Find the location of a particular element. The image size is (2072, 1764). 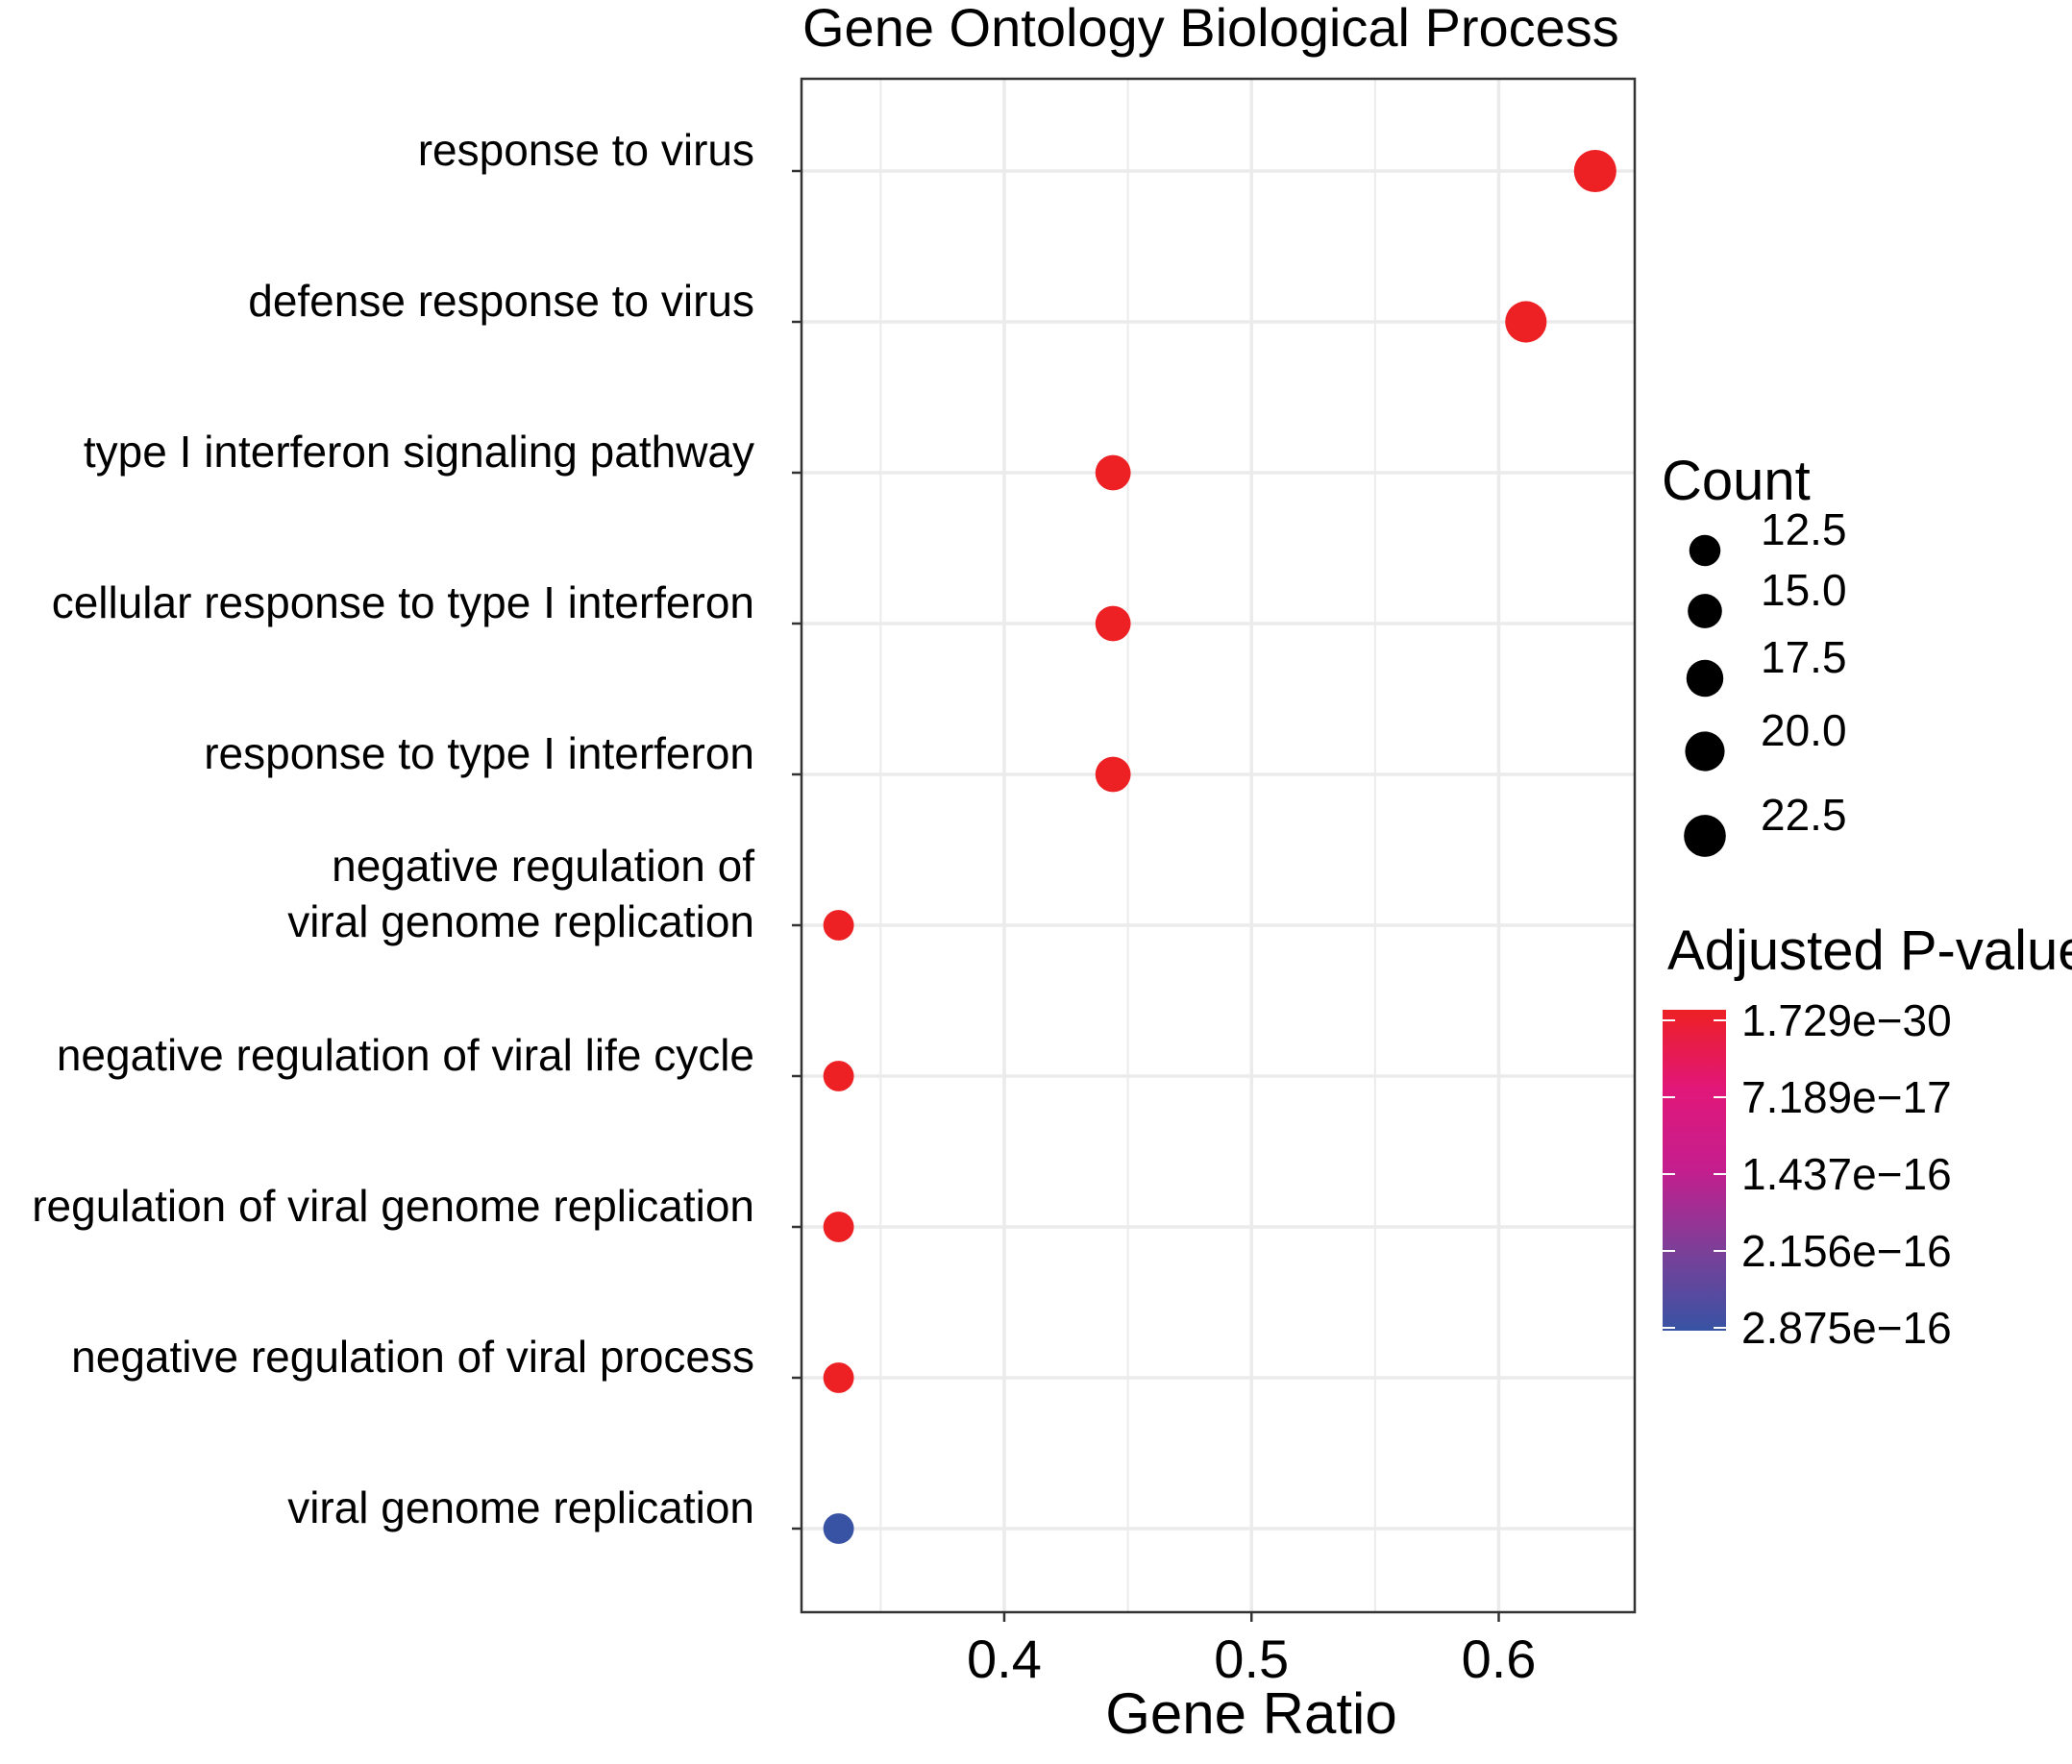

y-tick-label: type I interferon signaling pathway is located at coordinates (419, 452).